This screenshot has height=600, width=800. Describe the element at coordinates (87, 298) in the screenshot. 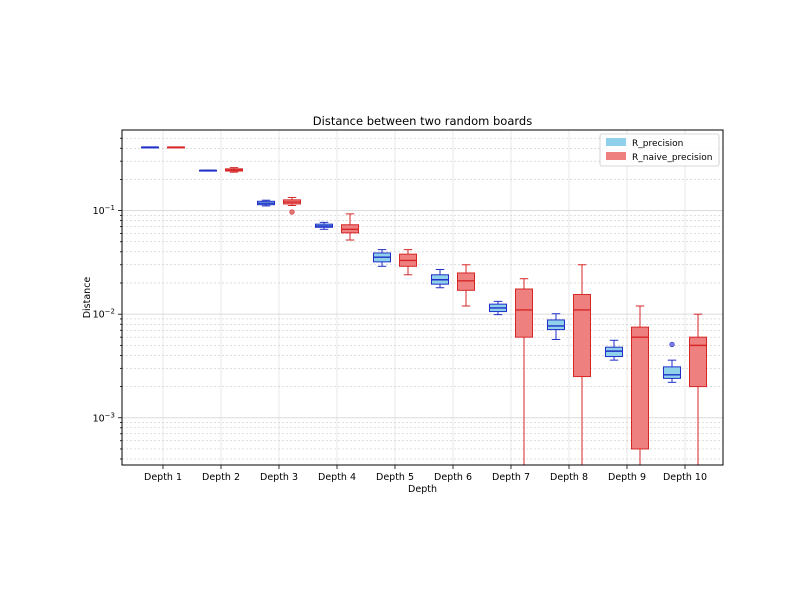

I see `y-axis-label: Distance` at that location.